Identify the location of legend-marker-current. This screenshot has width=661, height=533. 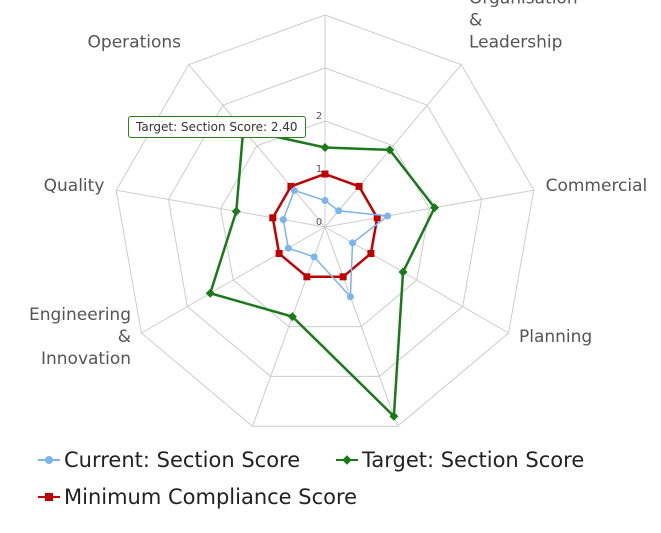
(49, 460).